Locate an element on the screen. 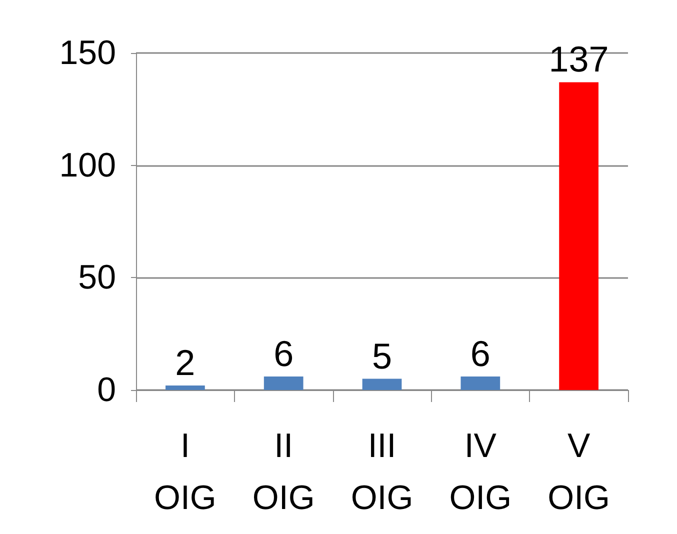 The height and width of the screenshot is (534, 677). data-label: 5 is located at coordinates (382, 355).